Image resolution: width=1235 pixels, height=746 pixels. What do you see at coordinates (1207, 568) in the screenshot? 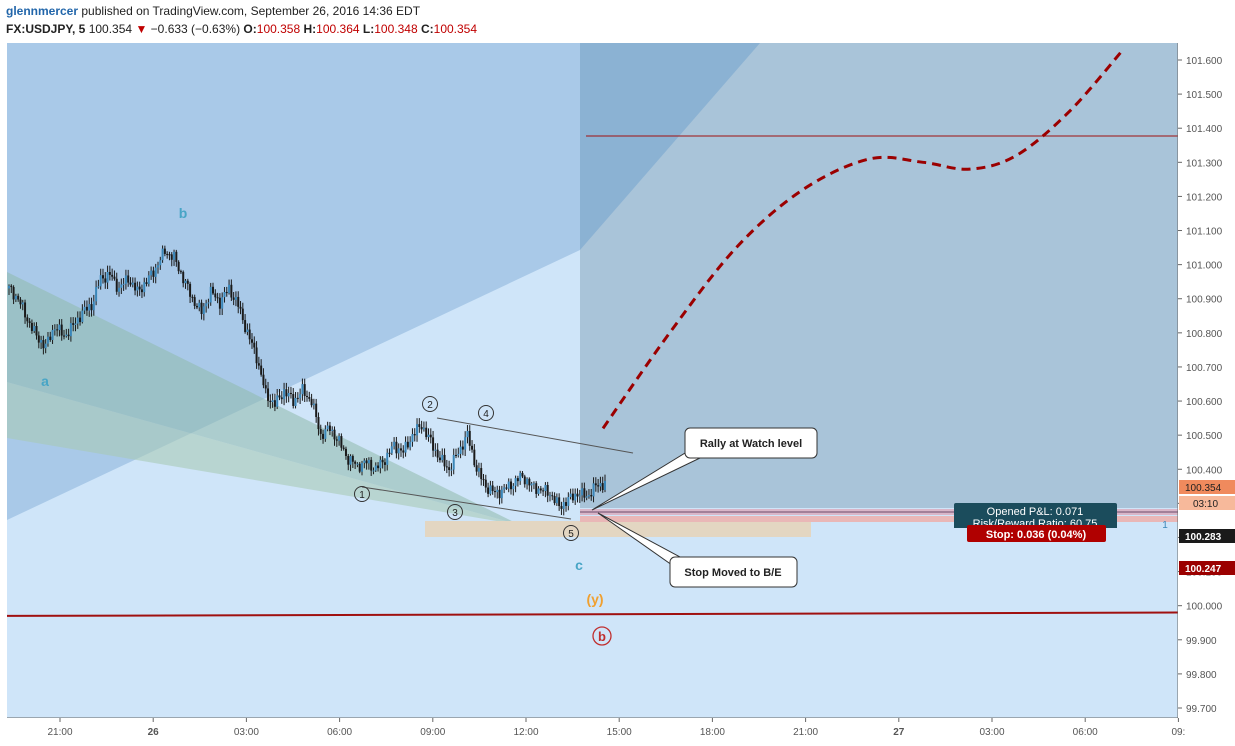
I see `stop-price-tag: 100.247` at bounding box center [1207, 568].